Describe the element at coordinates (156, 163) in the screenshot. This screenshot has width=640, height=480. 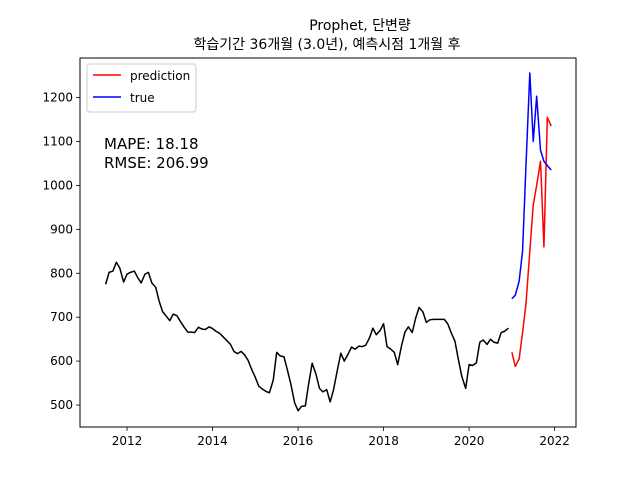
I see `rmse-annotation: RMSE: 206.99` at that location.